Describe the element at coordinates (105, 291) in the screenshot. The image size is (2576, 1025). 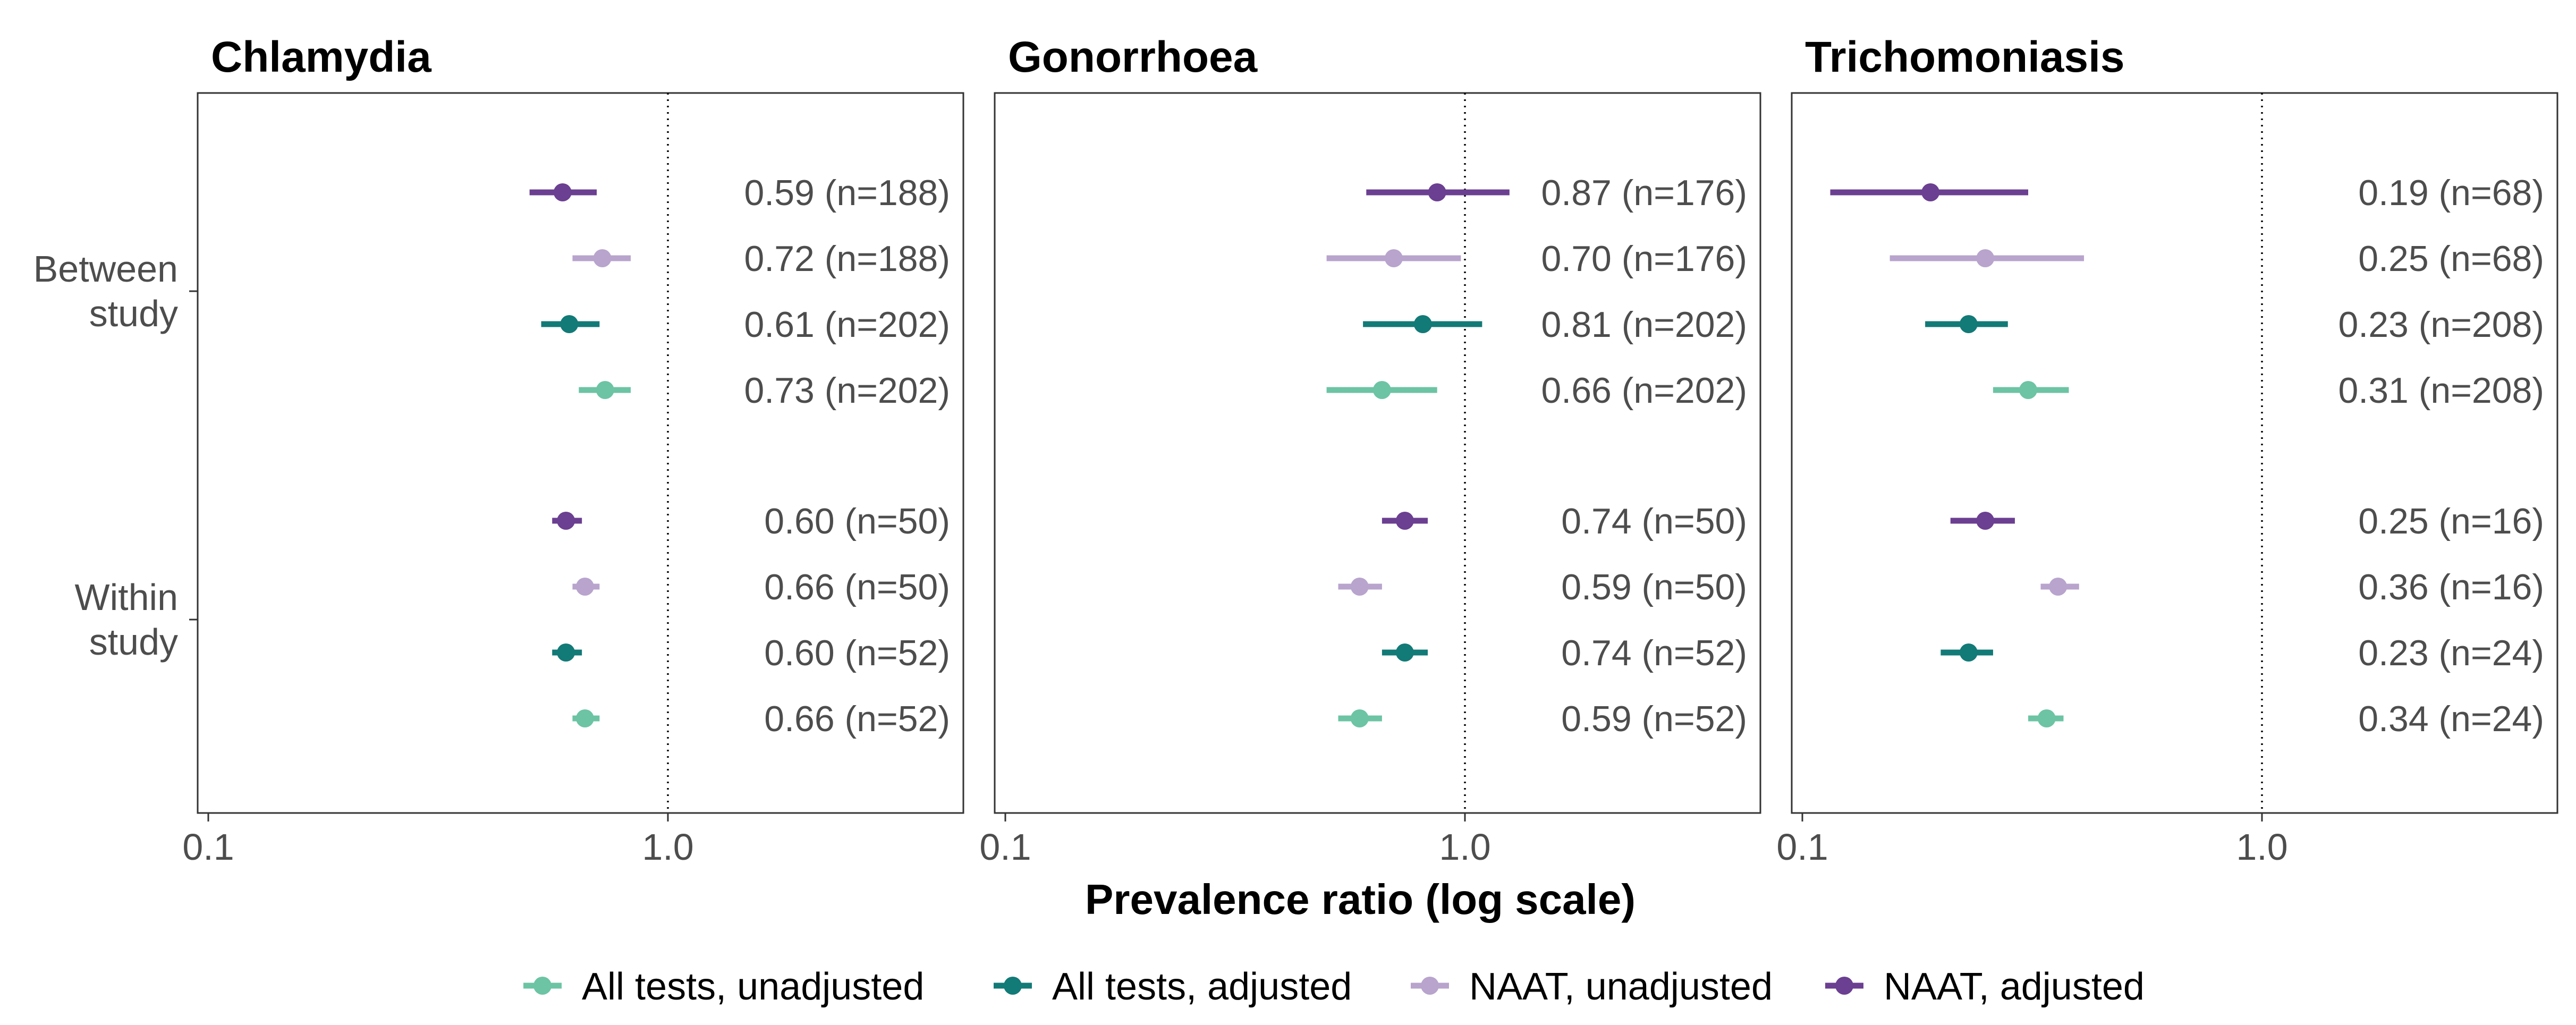
I see `y-group-label: Between study` at that location.